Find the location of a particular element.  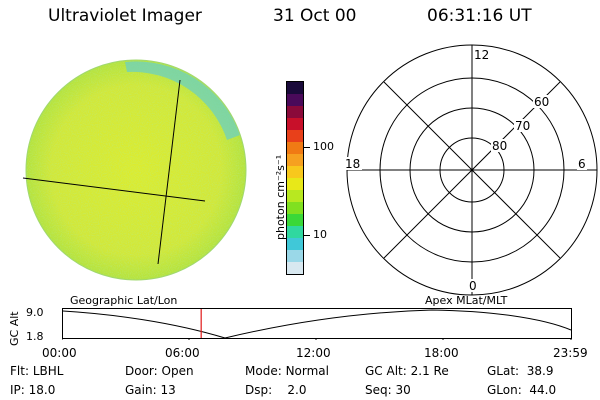

altitude-timeline is located at coordinates (317, 324).